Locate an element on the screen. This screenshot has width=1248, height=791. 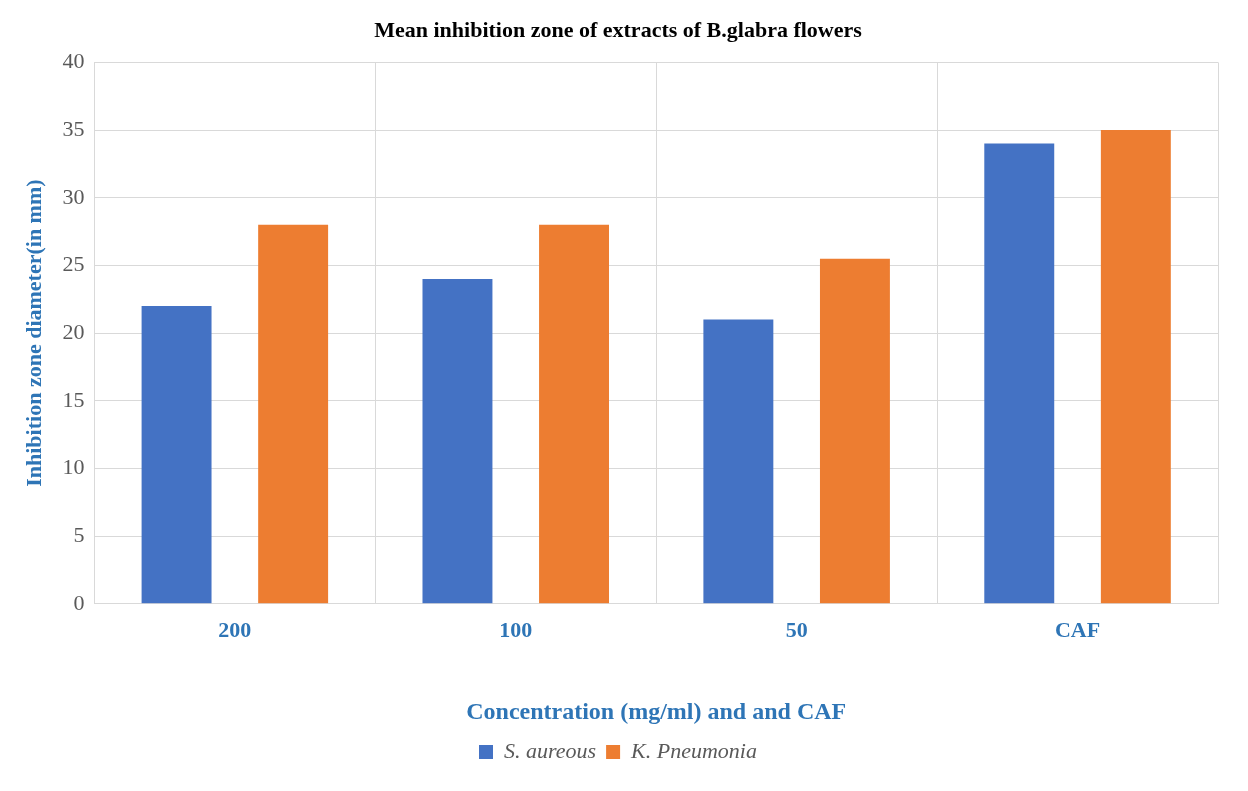
y-tick-label: 0 is located at coordinates (79, 602).